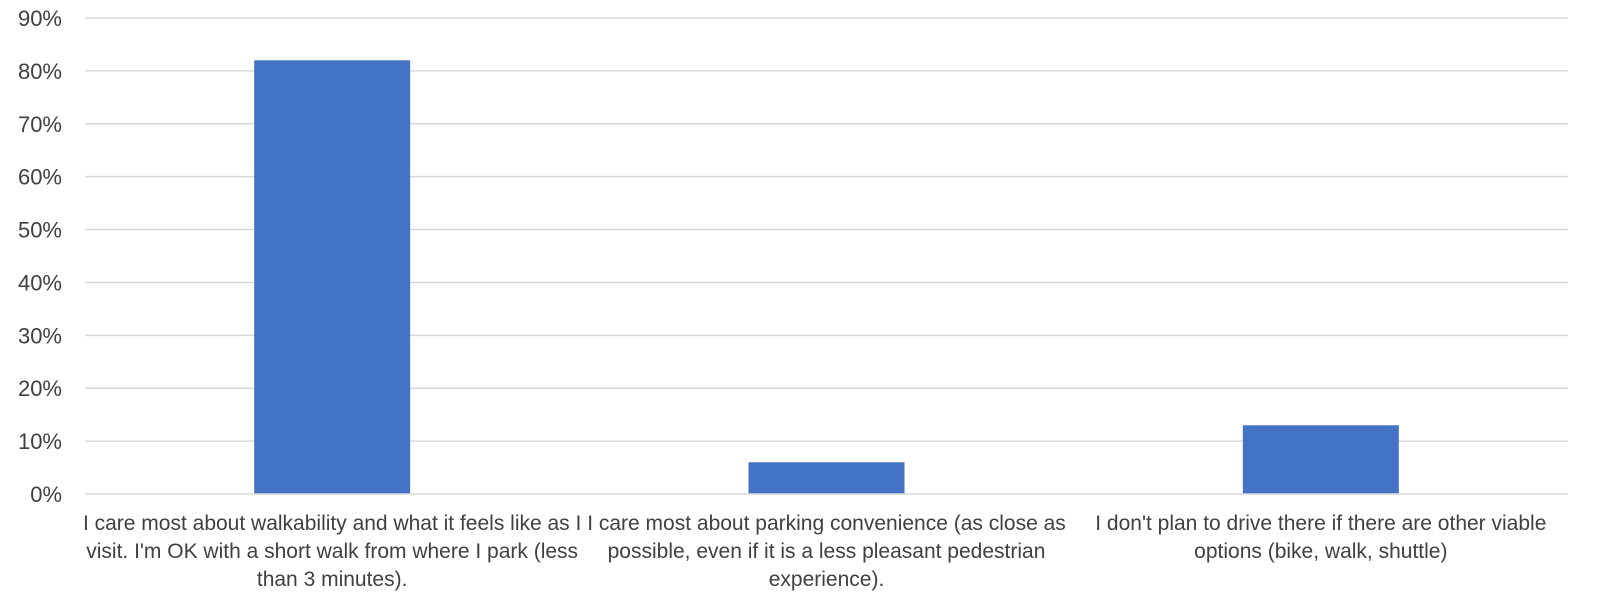  What do you see at coordinates (40, 256) in the screenshot?
I see `y-axis-ticks: 0% 10% 20% 30% 40% 50% 60% 70% 80% 90%` at bounding box center [40, 256].